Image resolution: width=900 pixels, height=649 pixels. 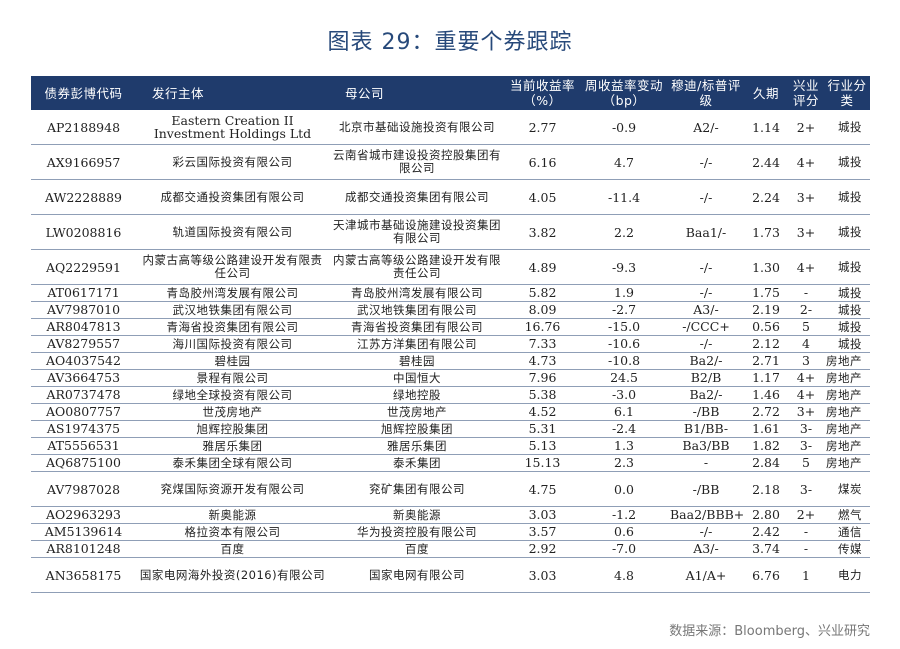 What do you see at coordinates (450, 42) in the screenshot?
I see `page-title: 图表 29：重要个券跟踪` at bounding box center [450, 42].